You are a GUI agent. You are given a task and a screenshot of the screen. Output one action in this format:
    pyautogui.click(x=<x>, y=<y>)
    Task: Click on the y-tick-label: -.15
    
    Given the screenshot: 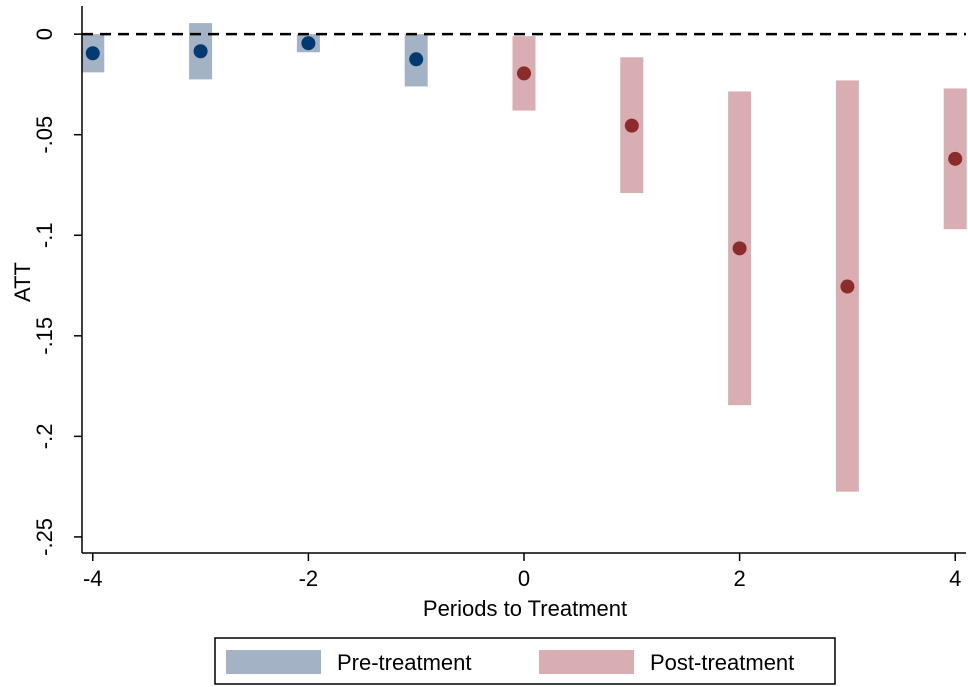 What is the action you would take?
    pyautogui.click(x=44, y=336)
    